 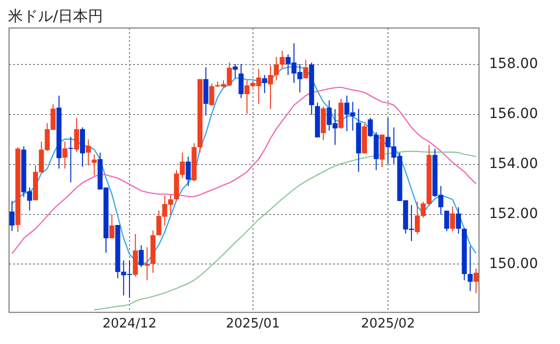 What do you see at coordinates (513, 264) in the screenshot?
I see `y-tick-label: 150.00` at bounding box center [513, 264].